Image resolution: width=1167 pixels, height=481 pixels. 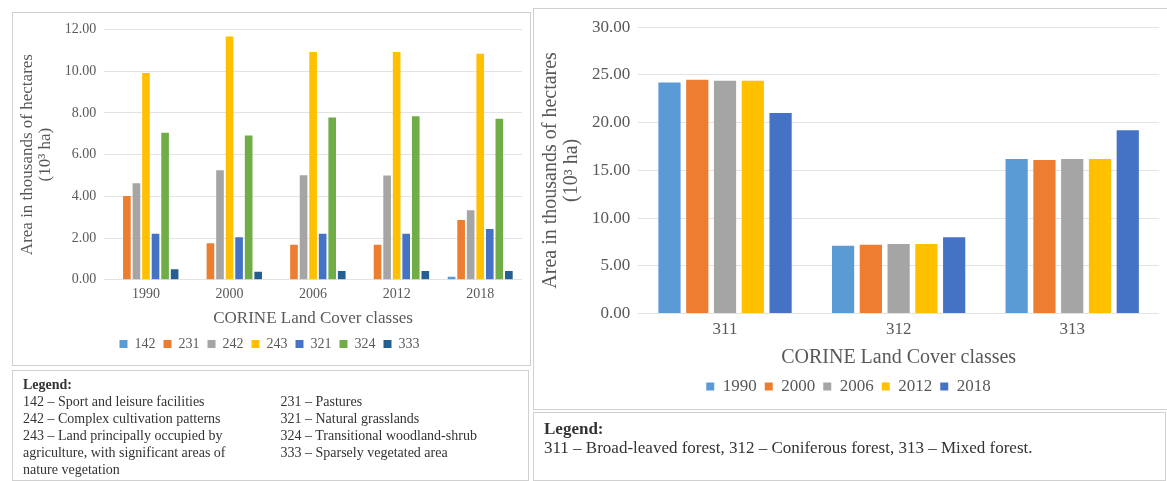 What do you see at coordinates (798, 385) in the screenshot?
I see `legend-label: 2000` at bounding box center [798, 385].